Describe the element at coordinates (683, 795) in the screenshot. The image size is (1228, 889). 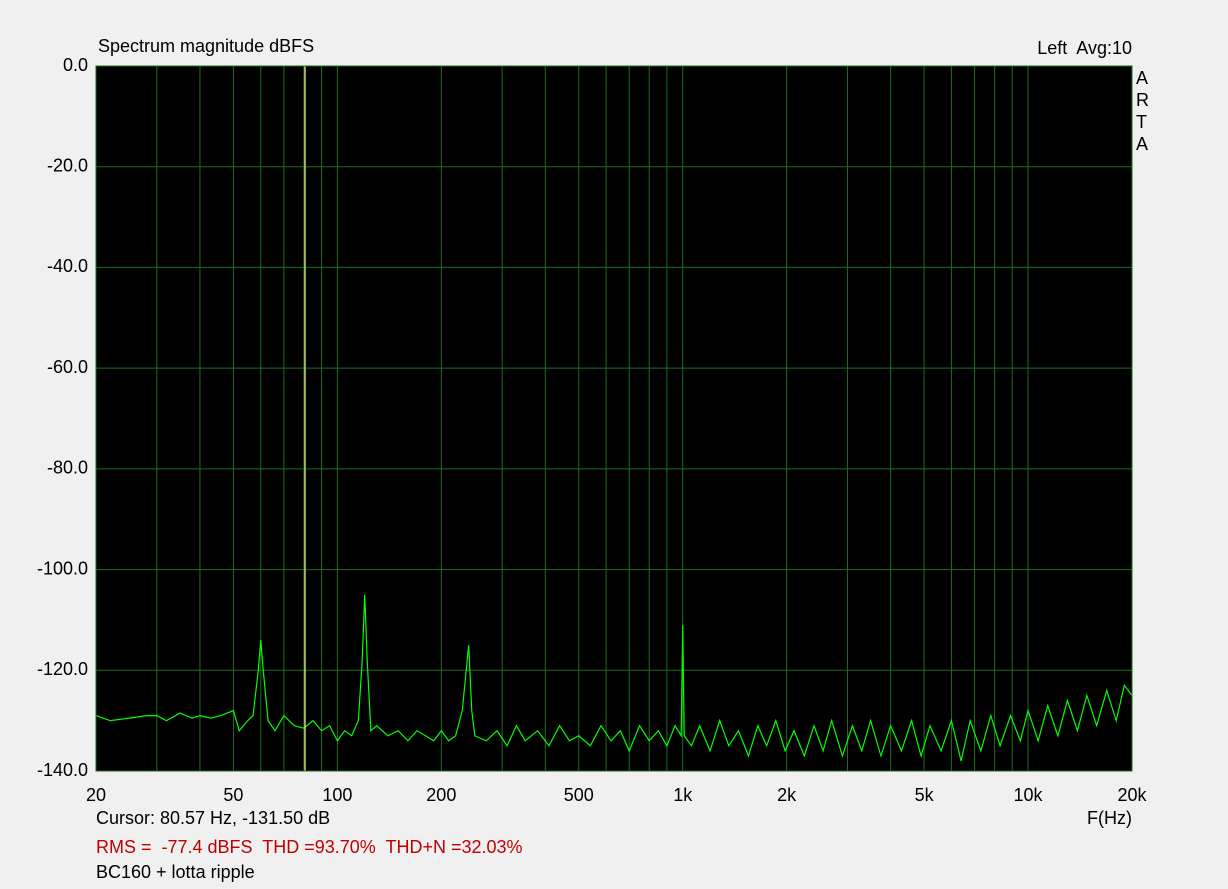
I see `x-tick-label: 1k` at that location.